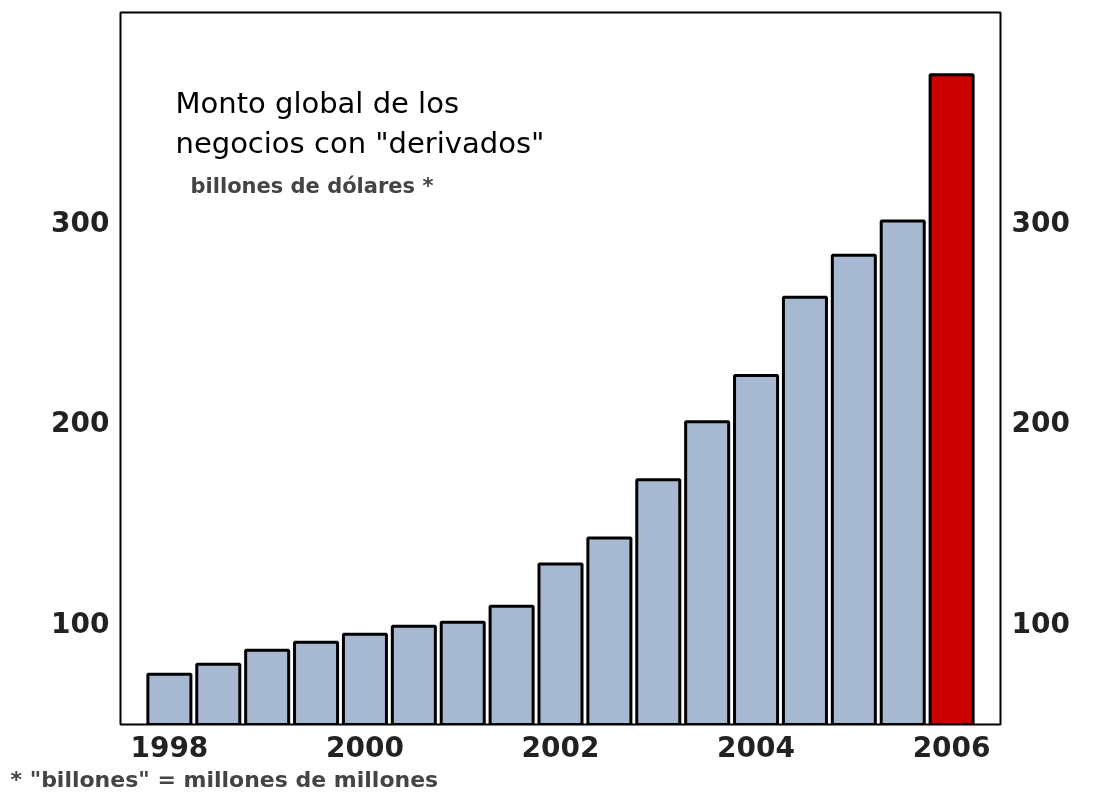 The image size is (1114, 796). I want to click on x-tick-label: 1998, so click(169, 747).